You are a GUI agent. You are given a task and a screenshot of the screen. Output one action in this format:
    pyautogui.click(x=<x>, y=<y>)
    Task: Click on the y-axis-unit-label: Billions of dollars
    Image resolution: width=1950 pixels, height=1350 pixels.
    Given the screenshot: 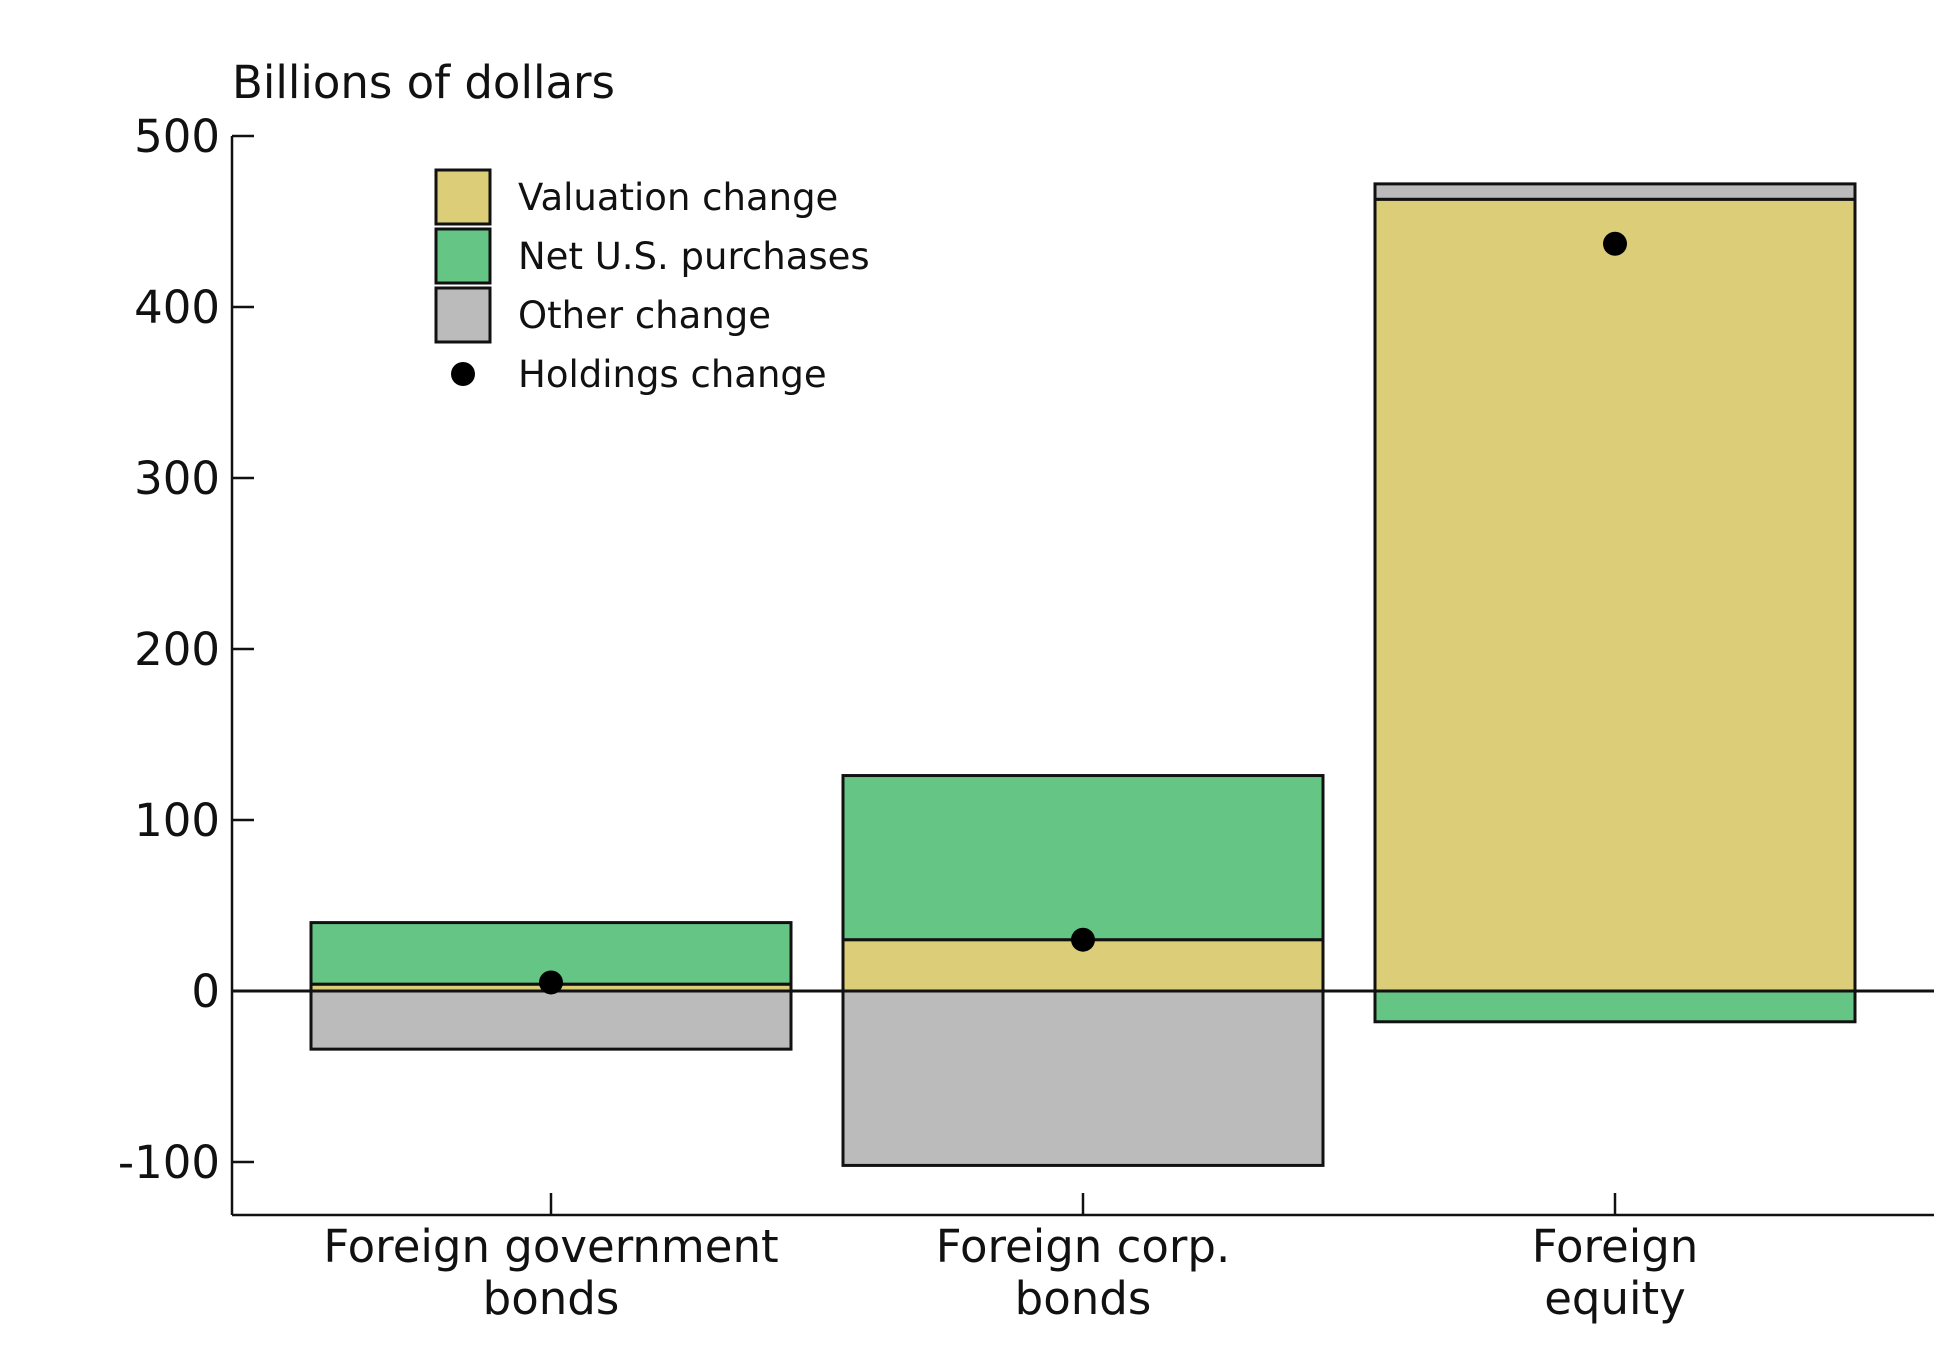 What is the action you would take?
    pyautogui.click(x=423, y=82)
    